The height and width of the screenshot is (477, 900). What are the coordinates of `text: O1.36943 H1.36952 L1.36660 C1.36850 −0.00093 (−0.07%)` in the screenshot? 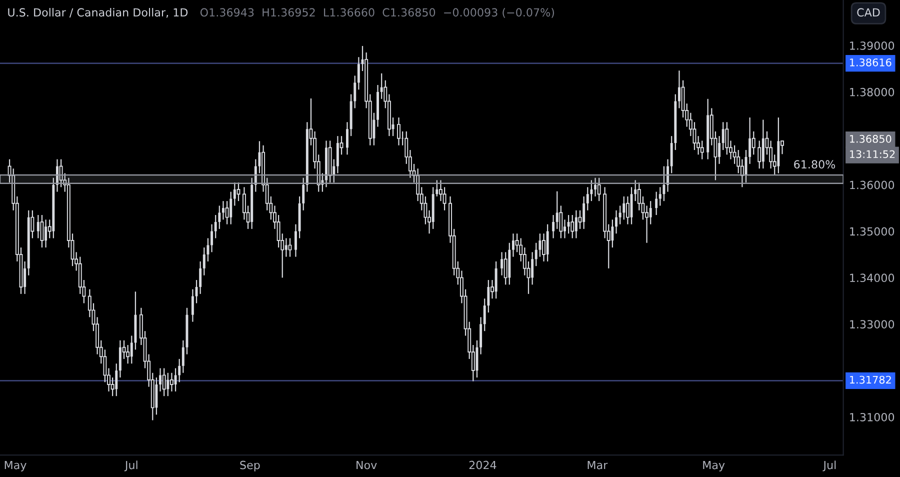 It's located at (377, 13).